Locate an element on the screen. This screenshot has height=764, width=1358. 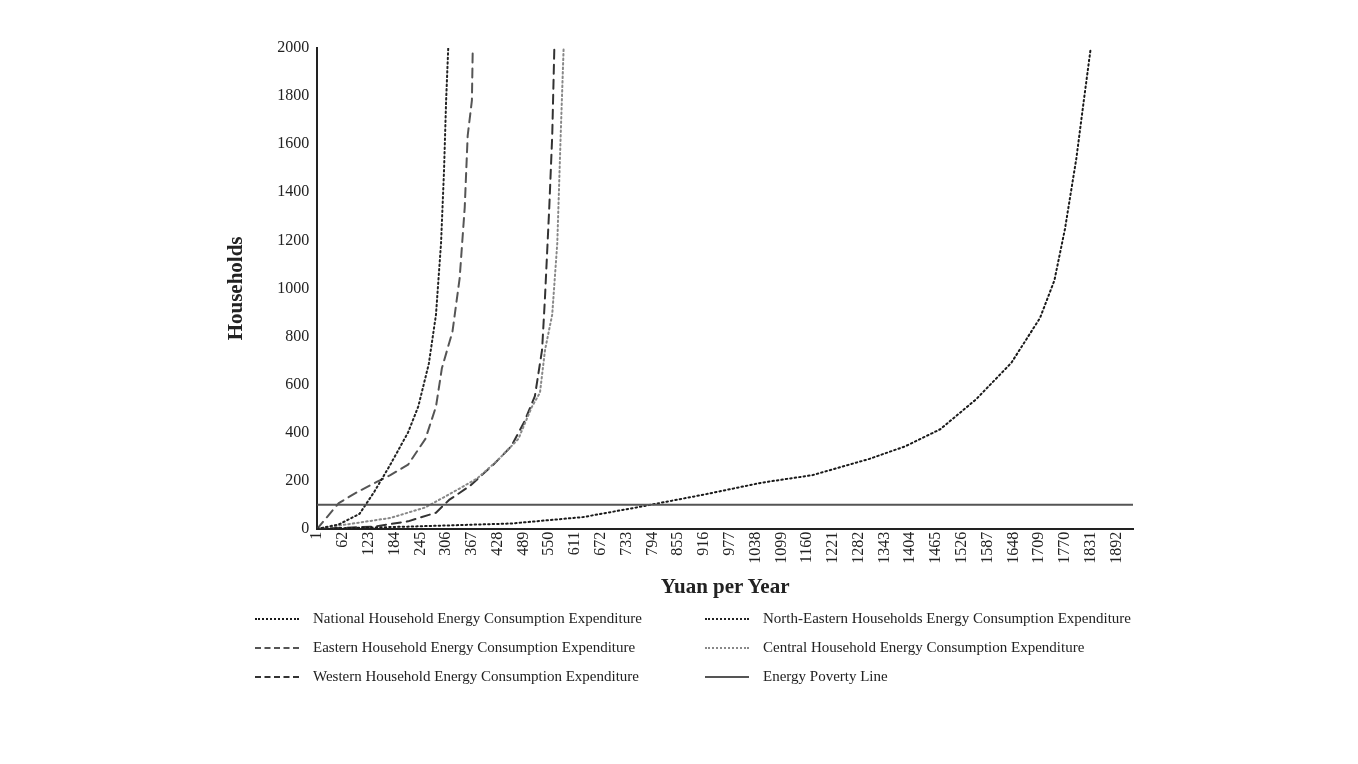
x-tick-label: 1221 is located at coordinates (832, 547).